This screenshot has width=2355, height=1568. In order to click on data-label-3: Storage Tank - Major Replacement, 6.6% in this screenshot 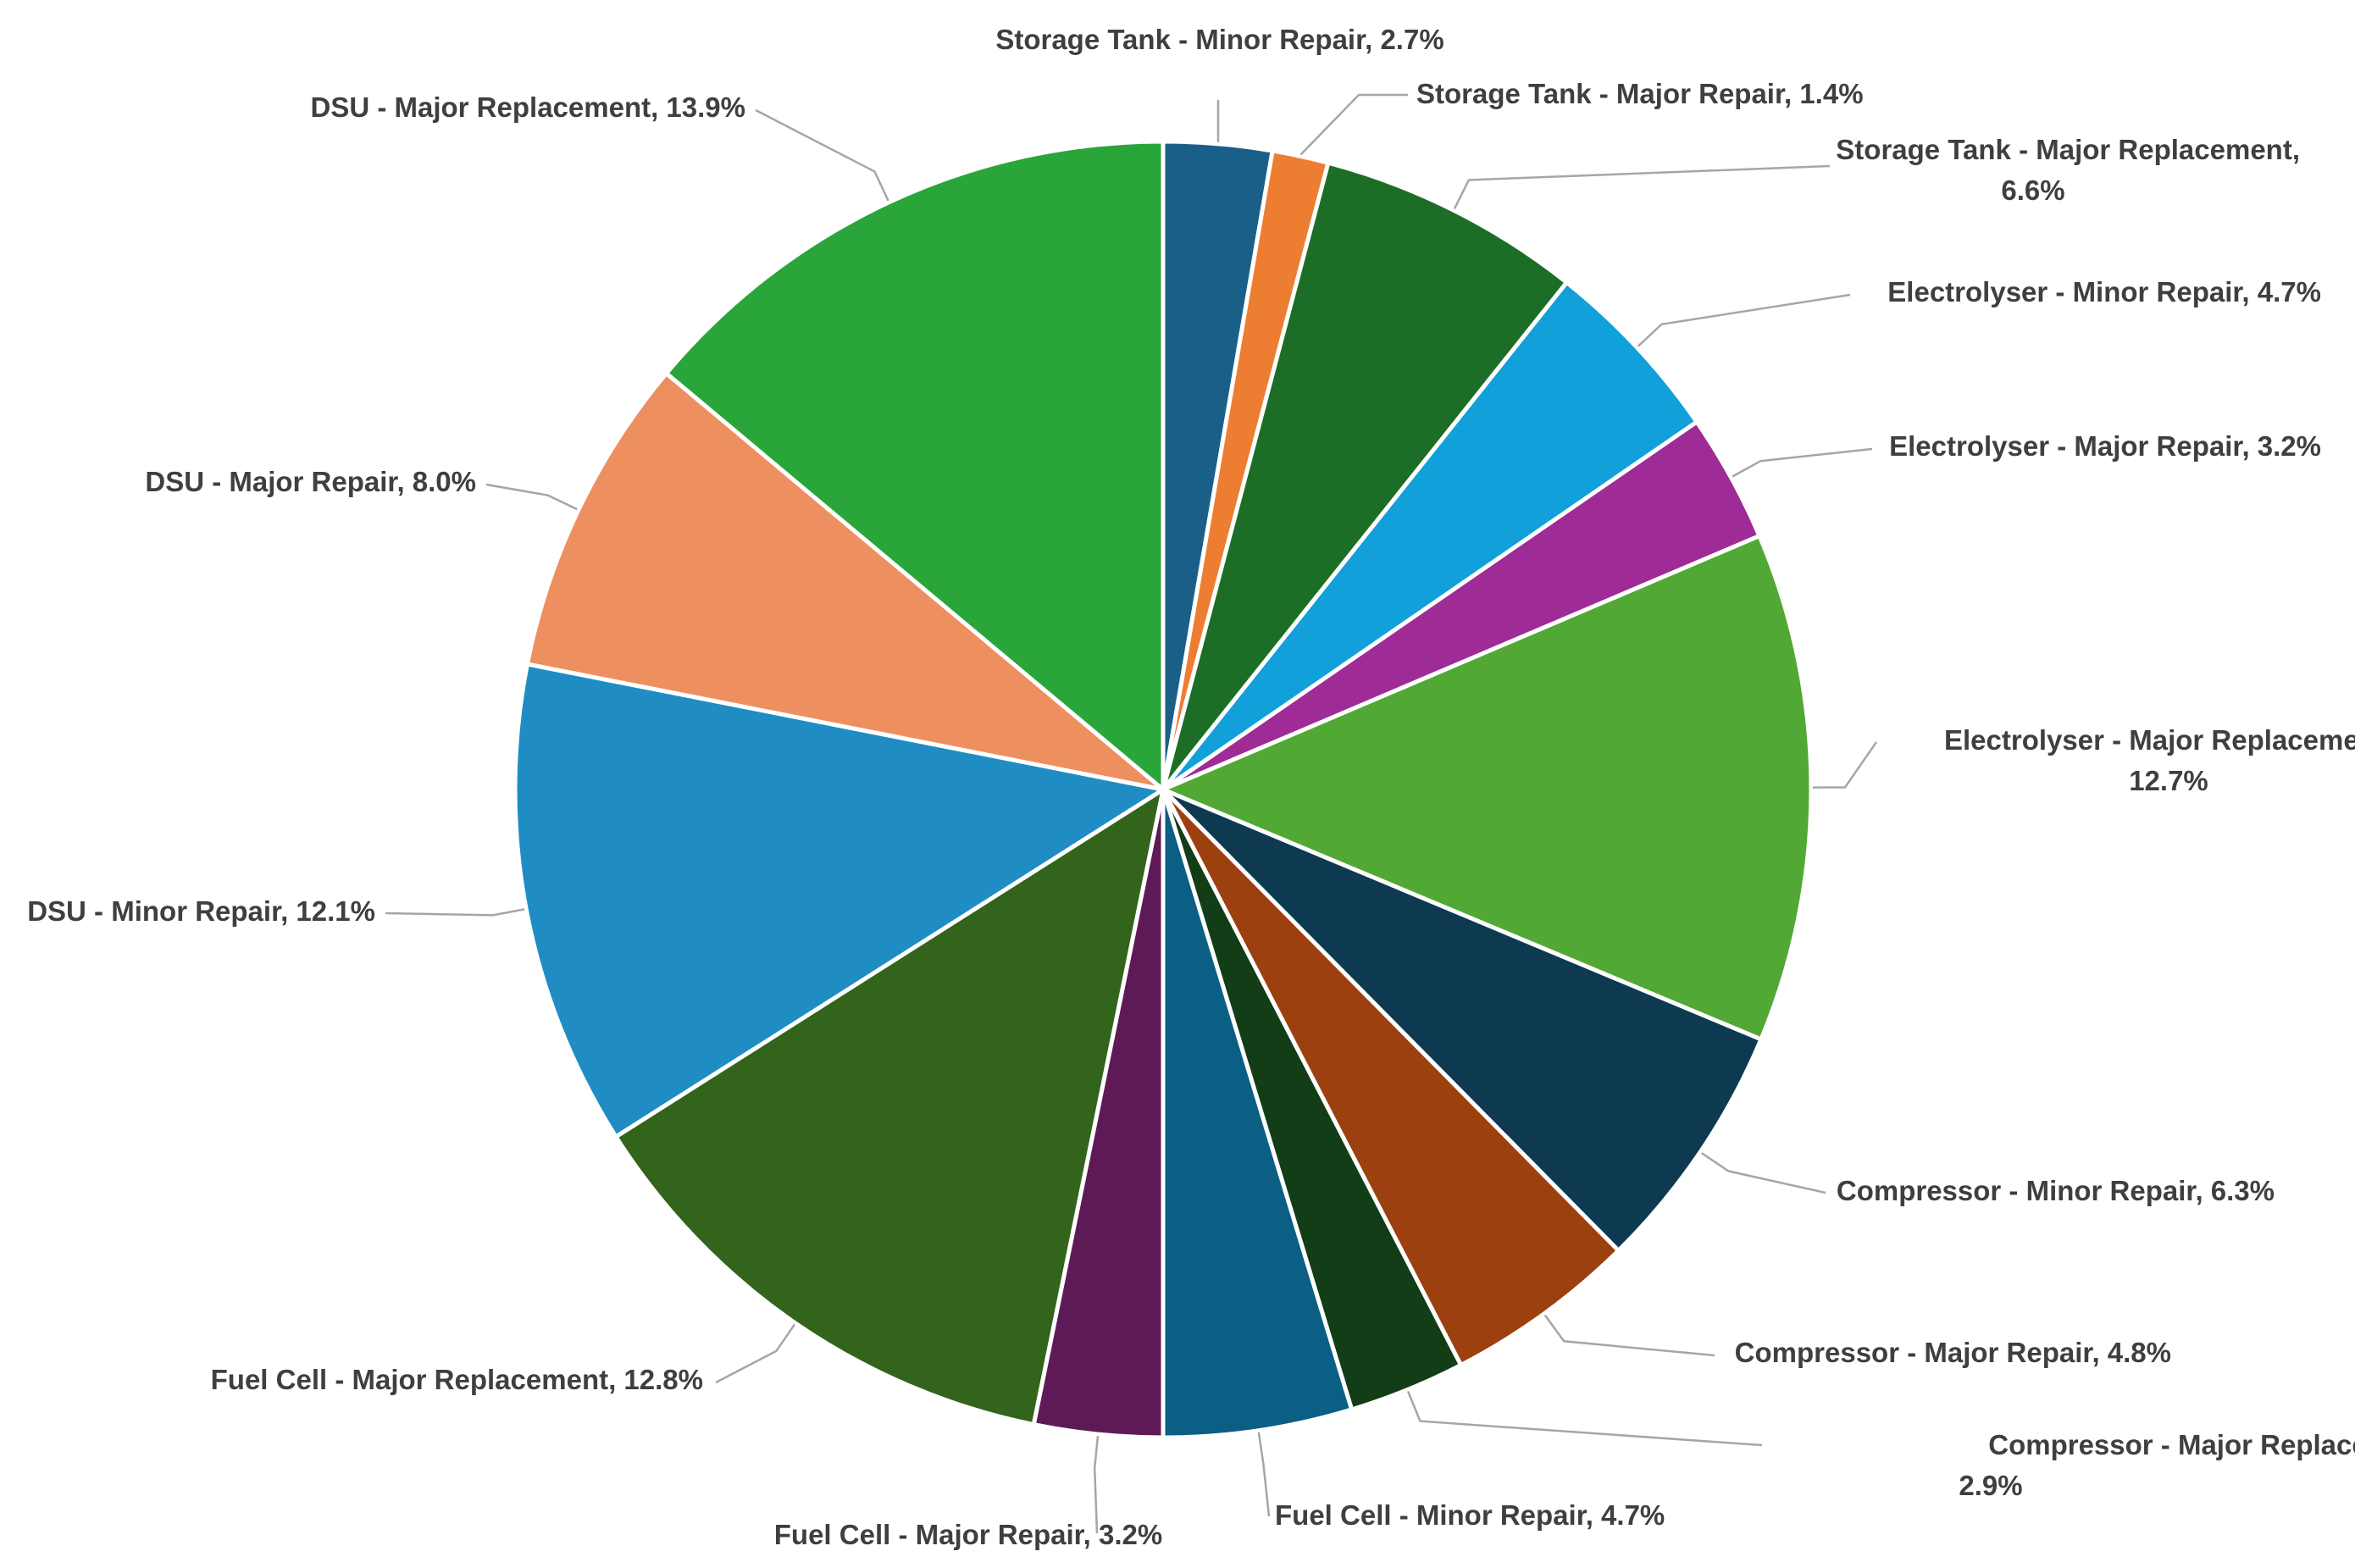, I will do `click(2068, 170)`.